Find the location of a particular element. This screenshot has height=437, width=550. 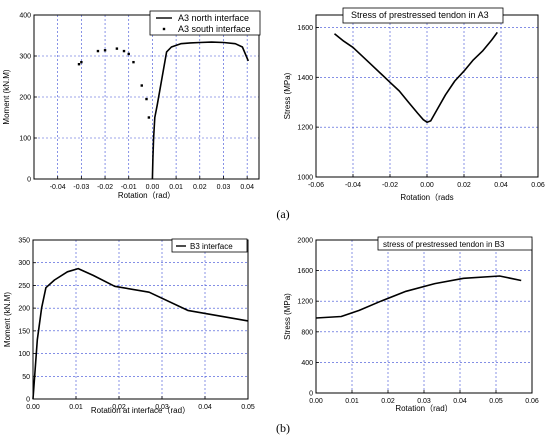

legend-label: A3 north interface is located at coordinates (213, 18).